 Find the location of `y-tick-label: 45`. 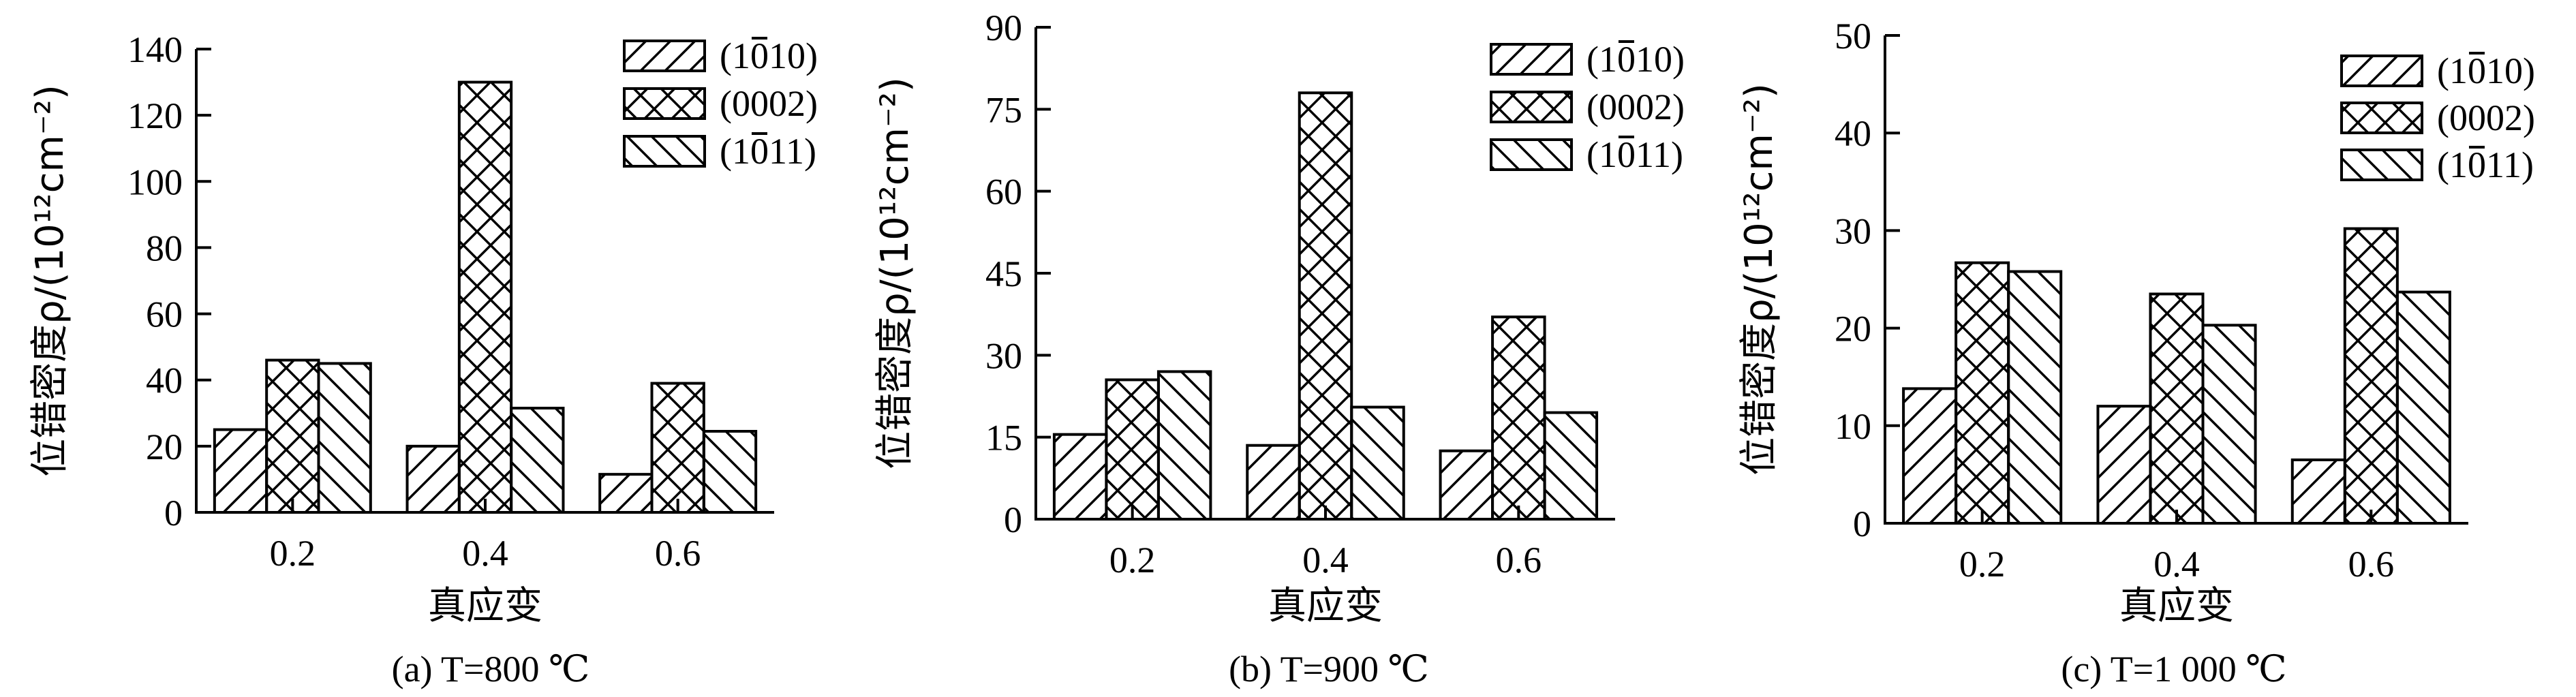

y-tick-label: 45 is located at coordinates (1003, 273).